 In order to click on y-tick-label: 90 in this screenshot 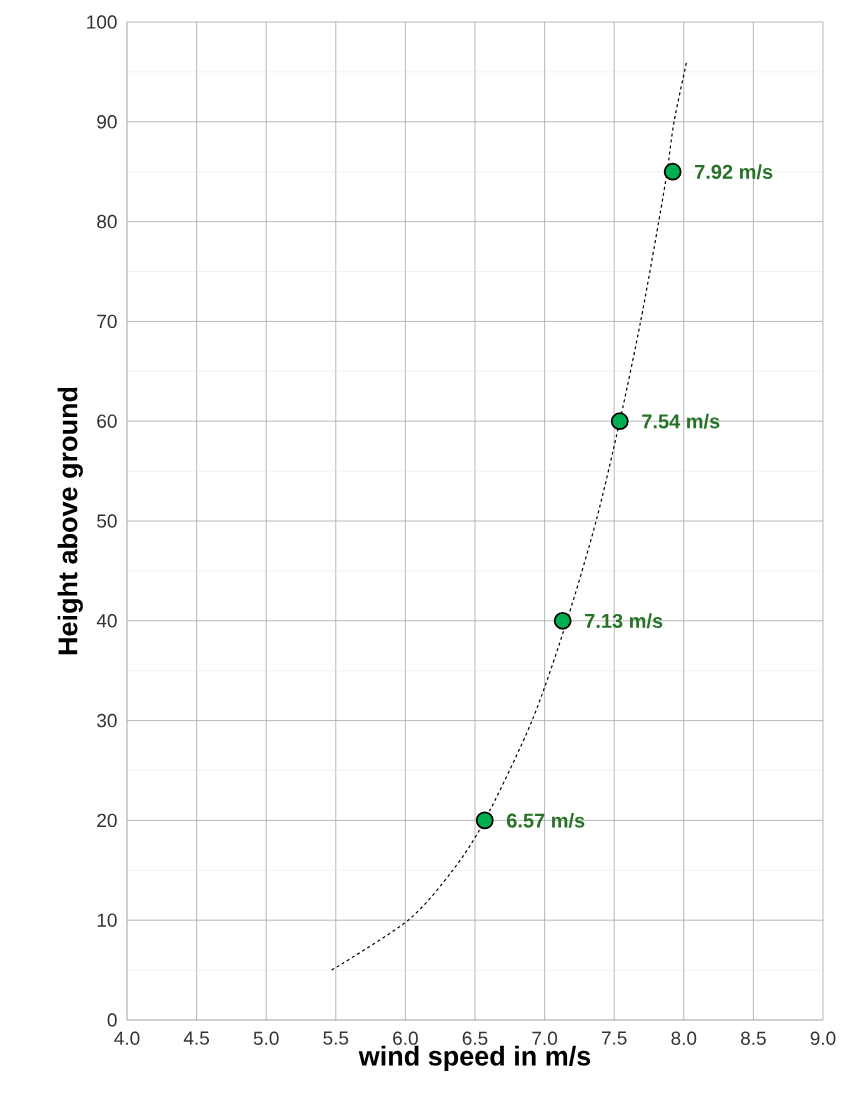, I will do `click(107, 122)`.